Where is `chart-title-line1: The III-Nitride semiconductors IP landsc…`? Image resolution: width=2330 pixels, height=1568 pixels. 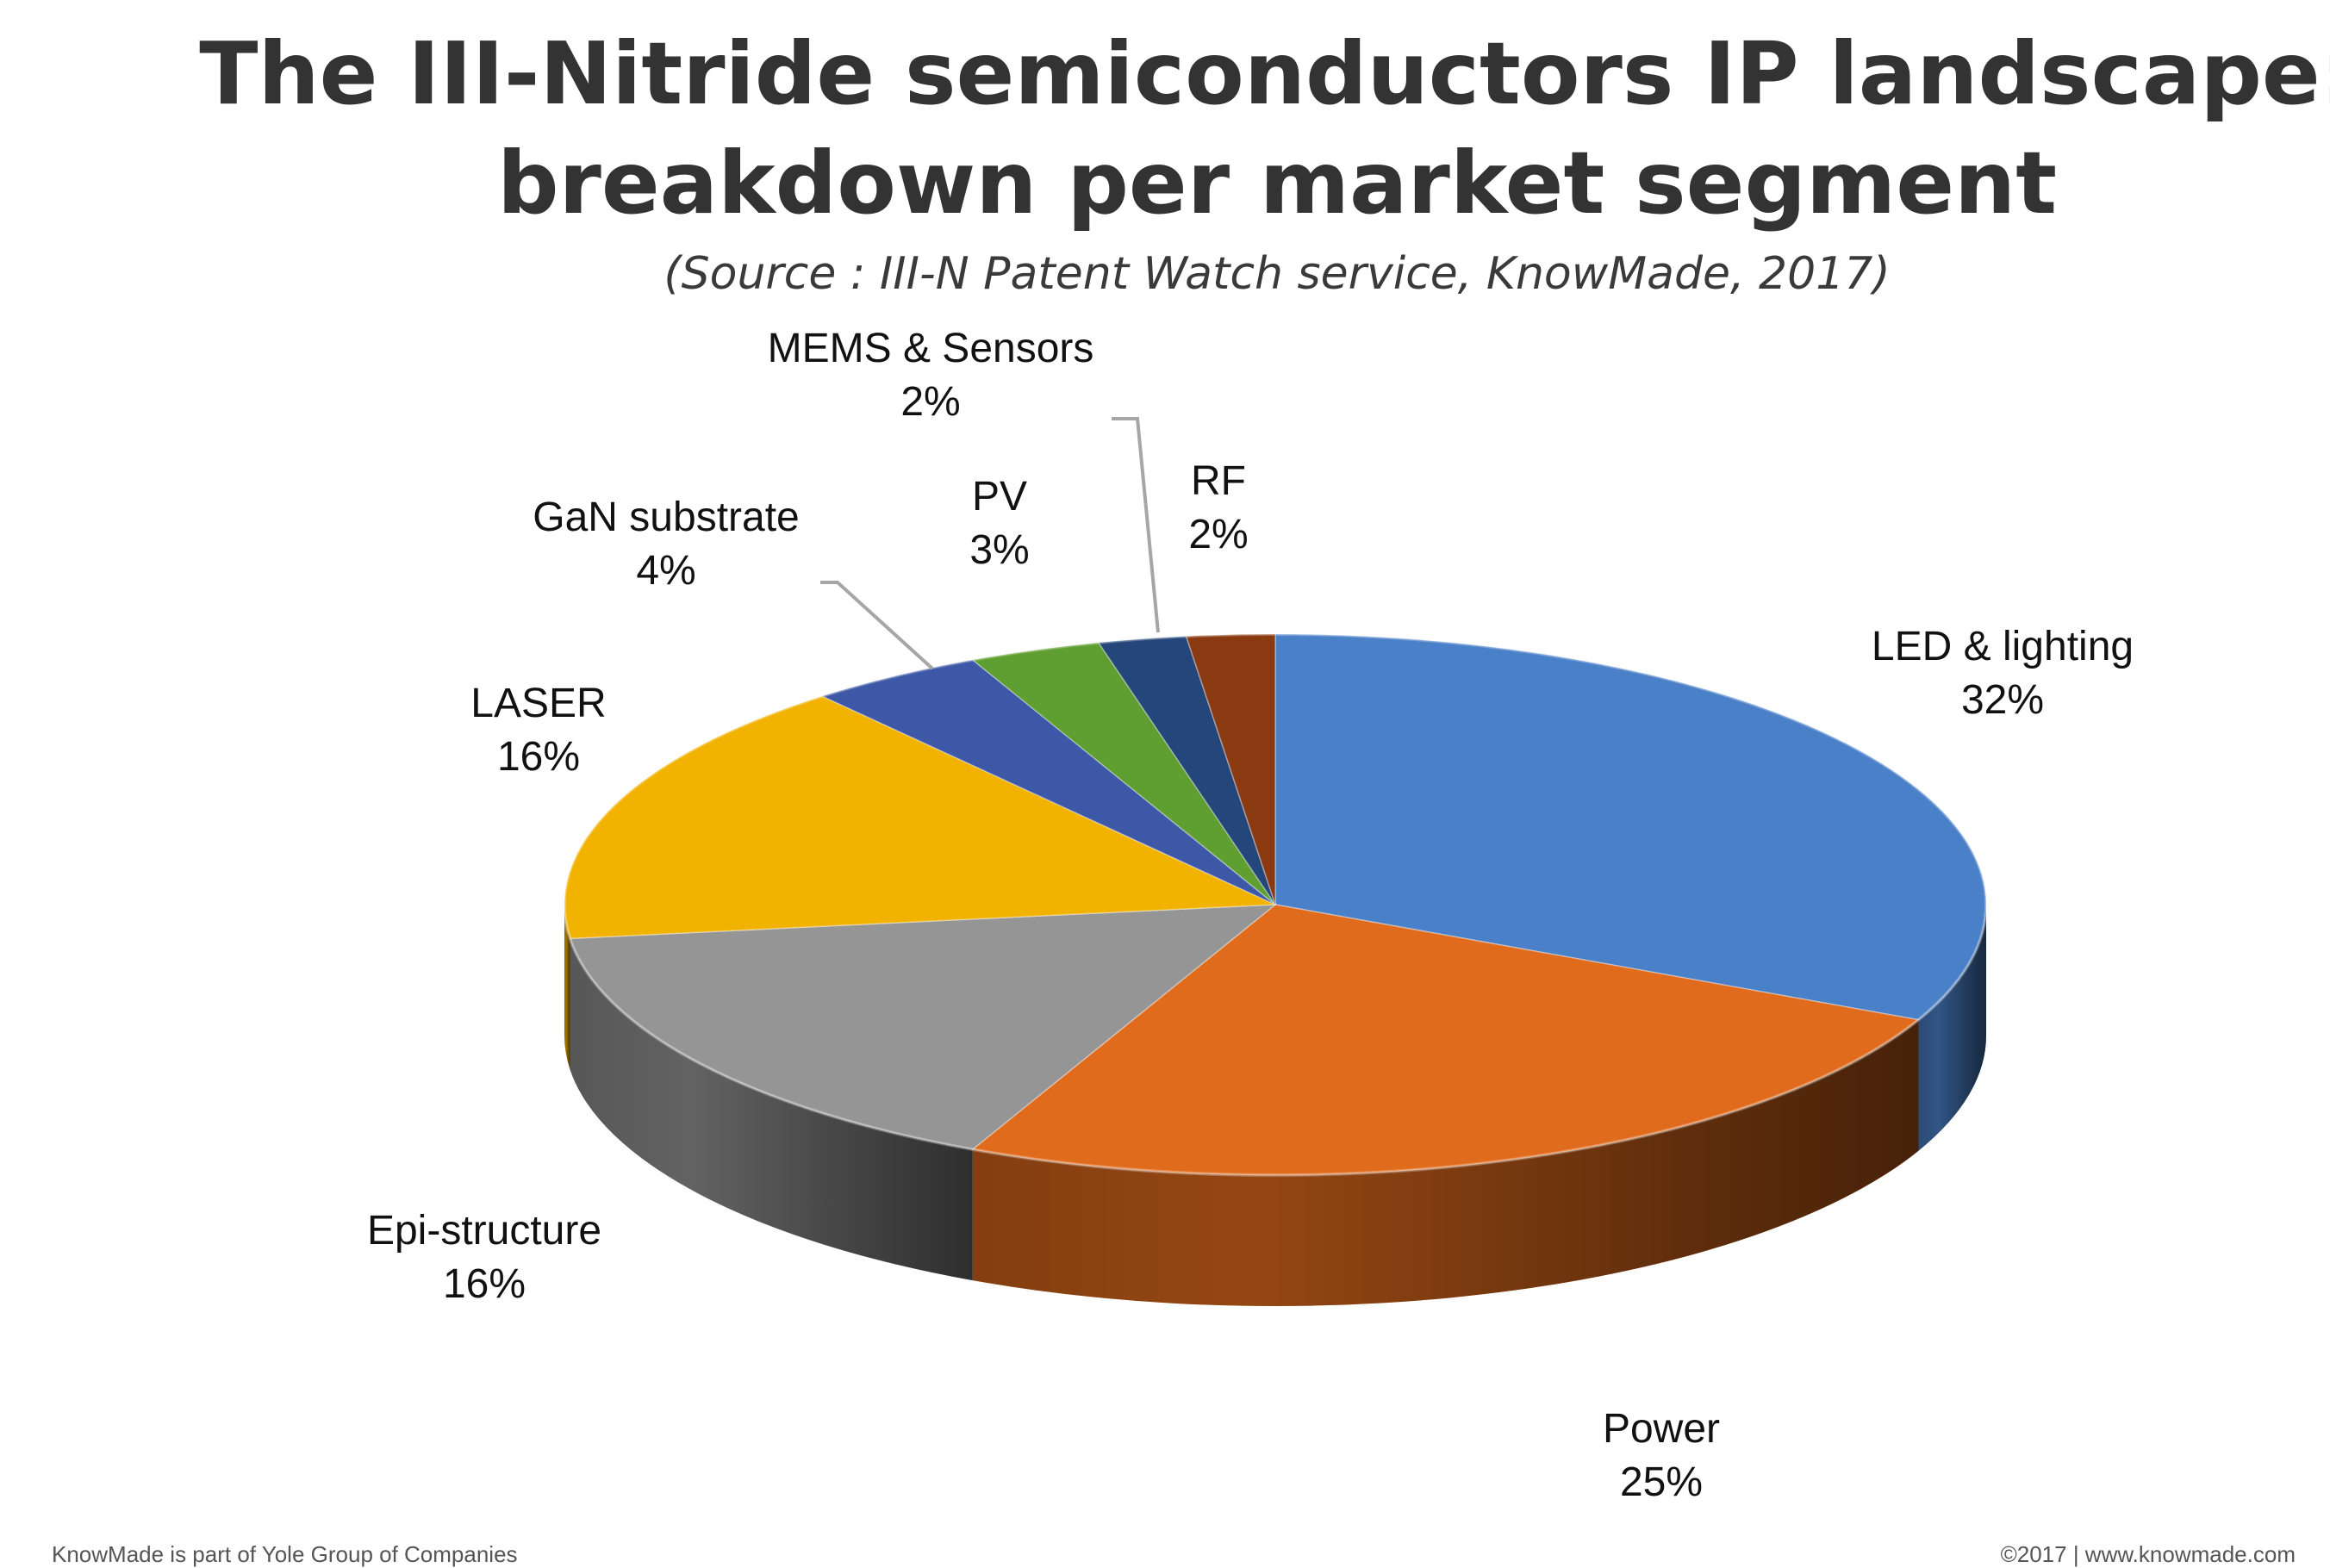
chart-title-line1: The III-Nitride semiconductors IP landsc… is located at coordinates (1264, 73).